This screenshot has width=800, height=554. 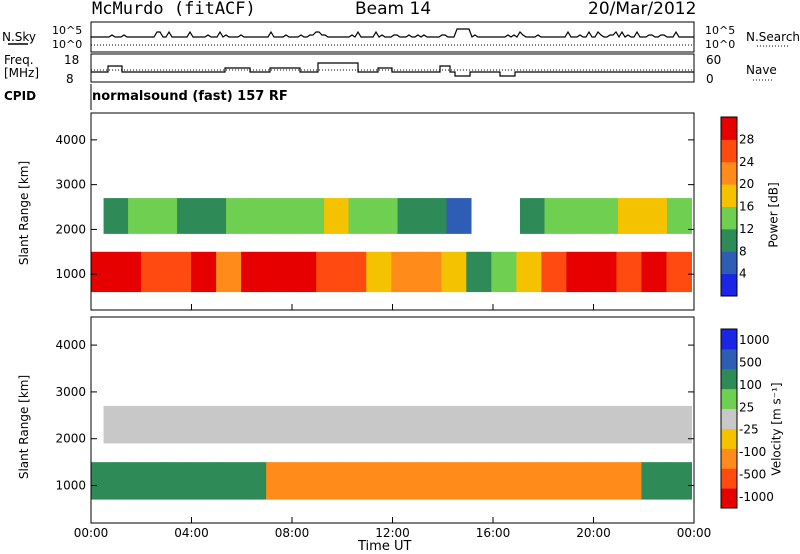 What do you see at coordinates (385, 546) in the screenshot?
I see `x-axis-title: Time UT` at bounding box center [385, 546].